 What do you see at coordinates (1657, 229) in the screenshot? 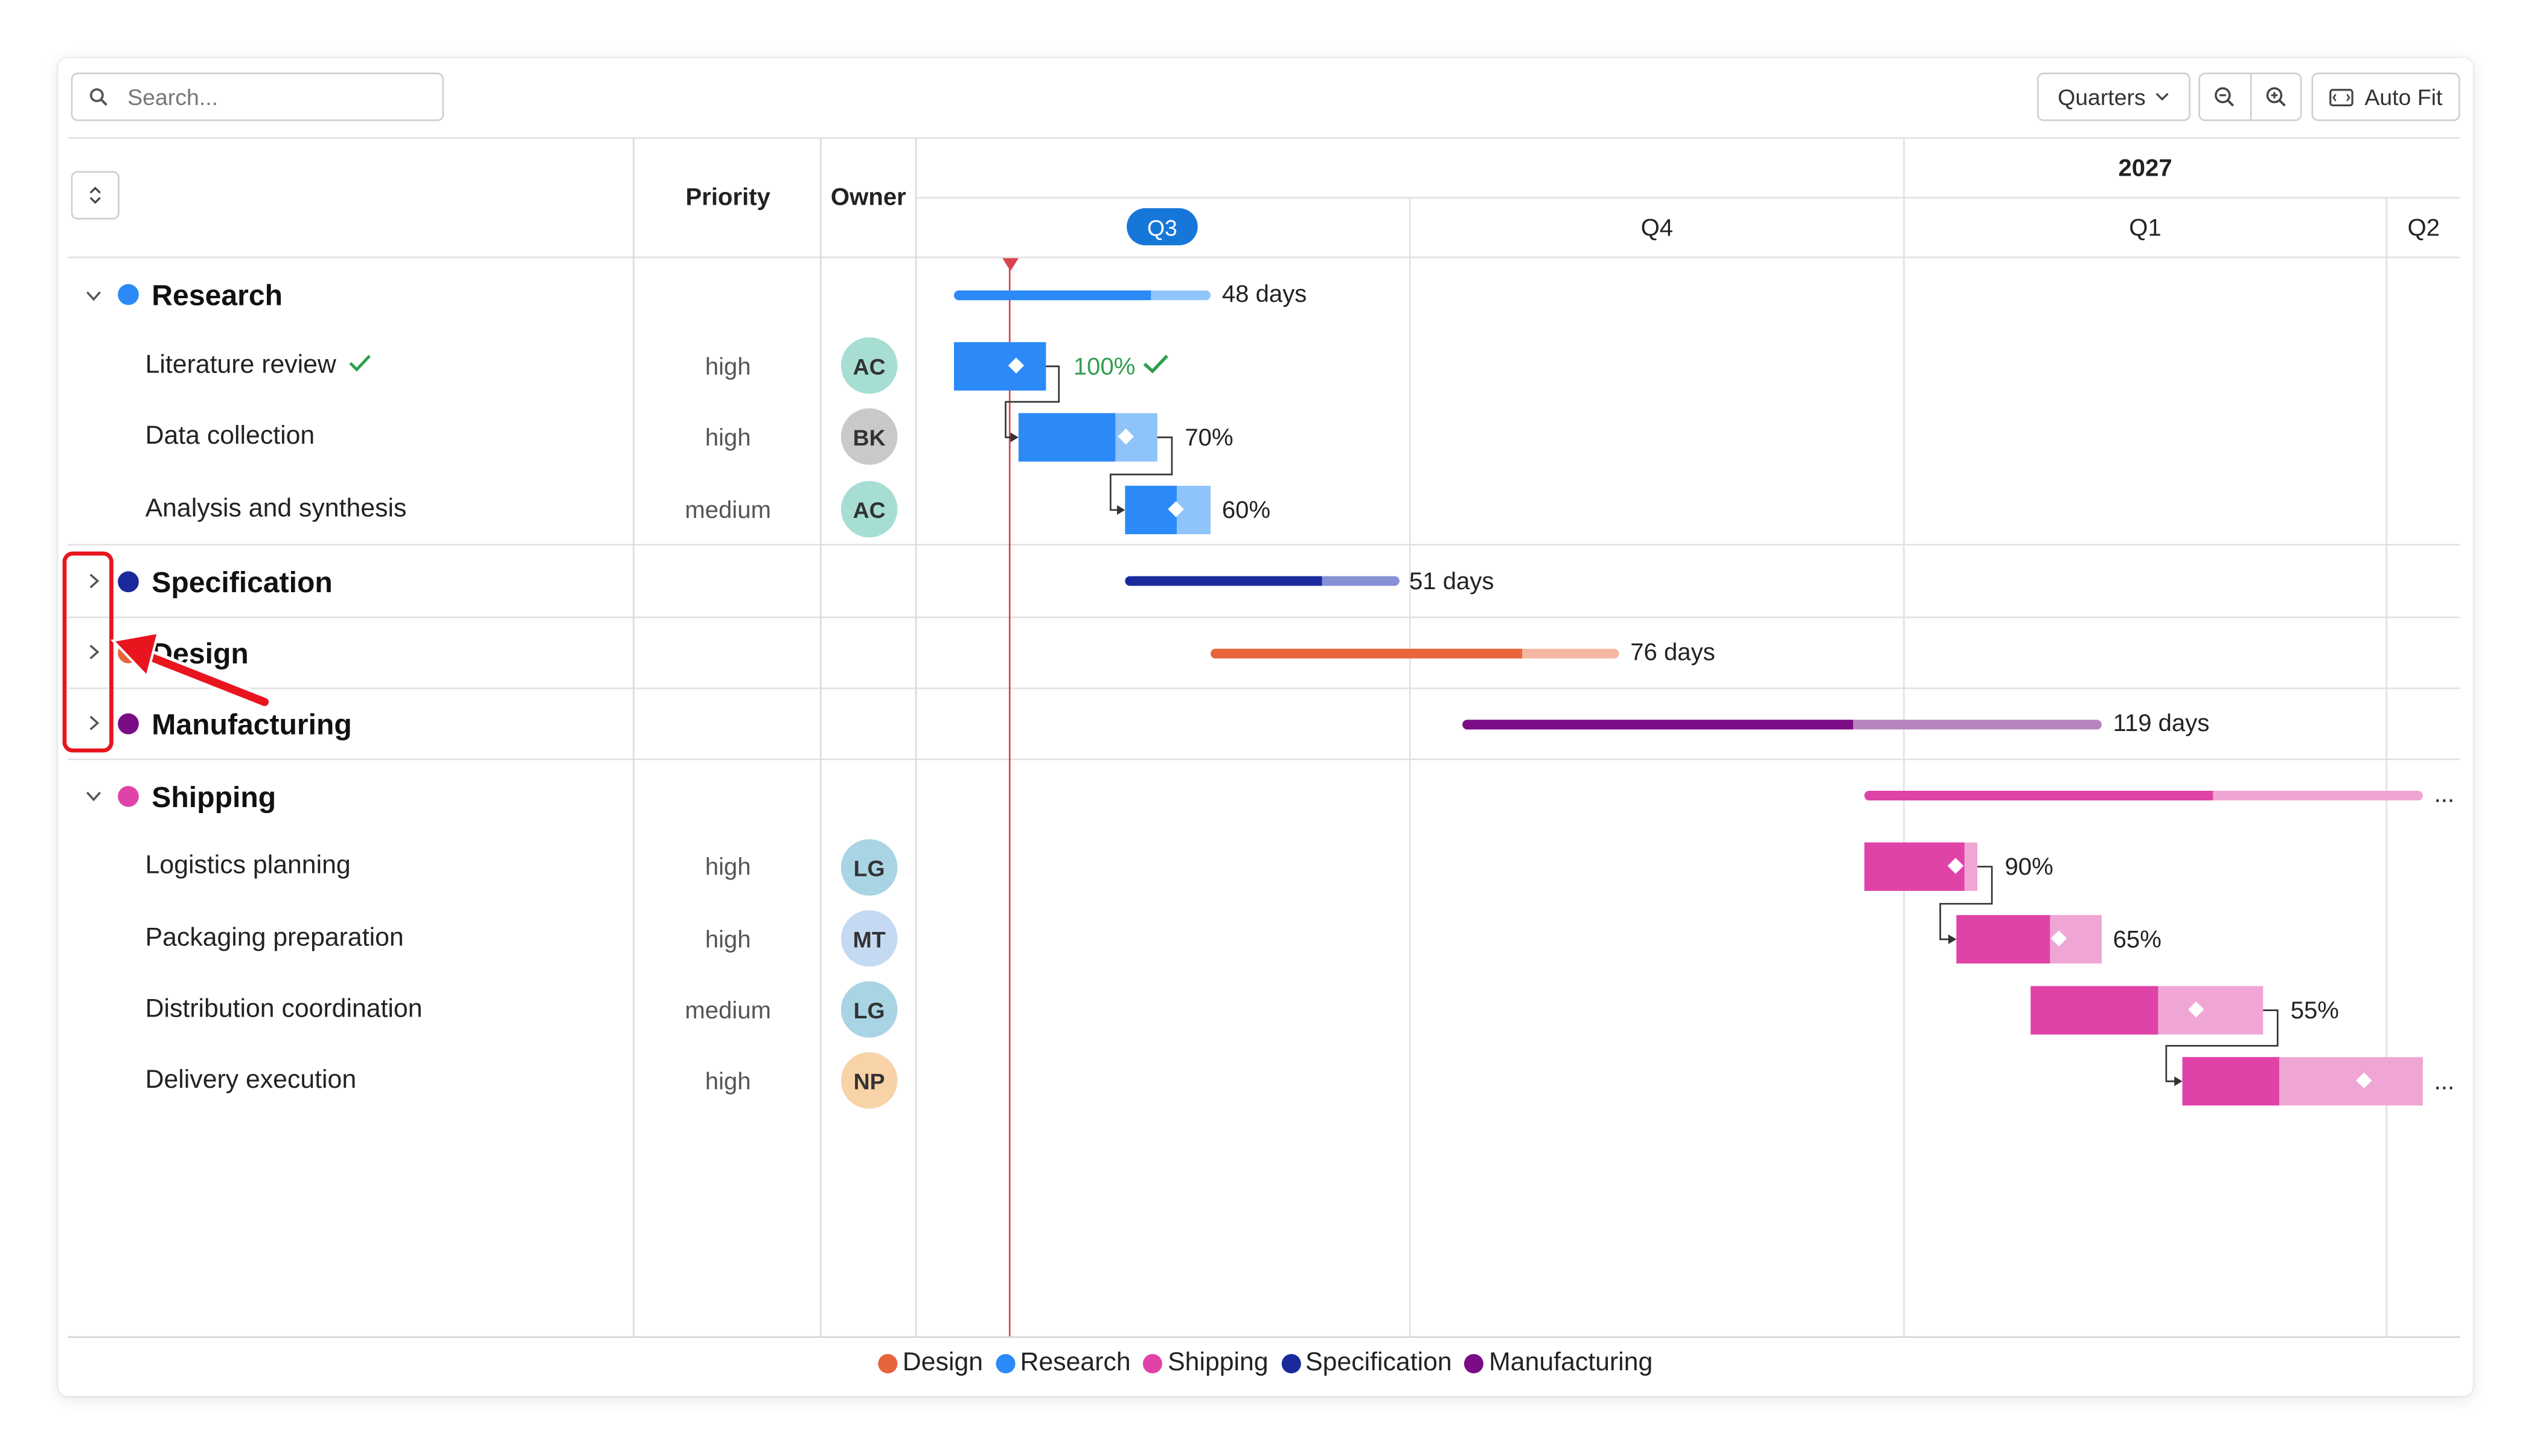
I see `quarter-q4: Q4` at bounding box center [1657, 229].